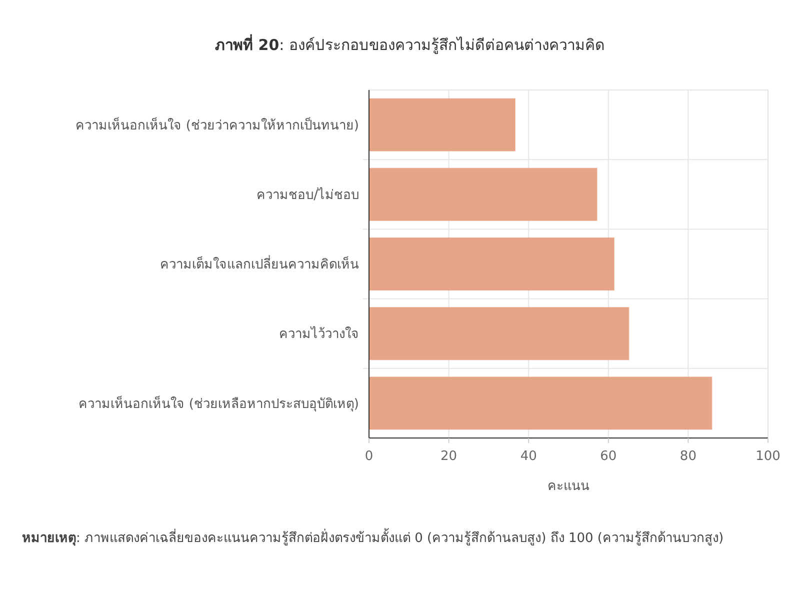 Image resolution: width=800 pixels, height=597 pixels. What do you see at coordinates (319, 334) in the screenshot?
I see `y-tick-label: ความไว้วางใจ` at bounding box center [319, 334].